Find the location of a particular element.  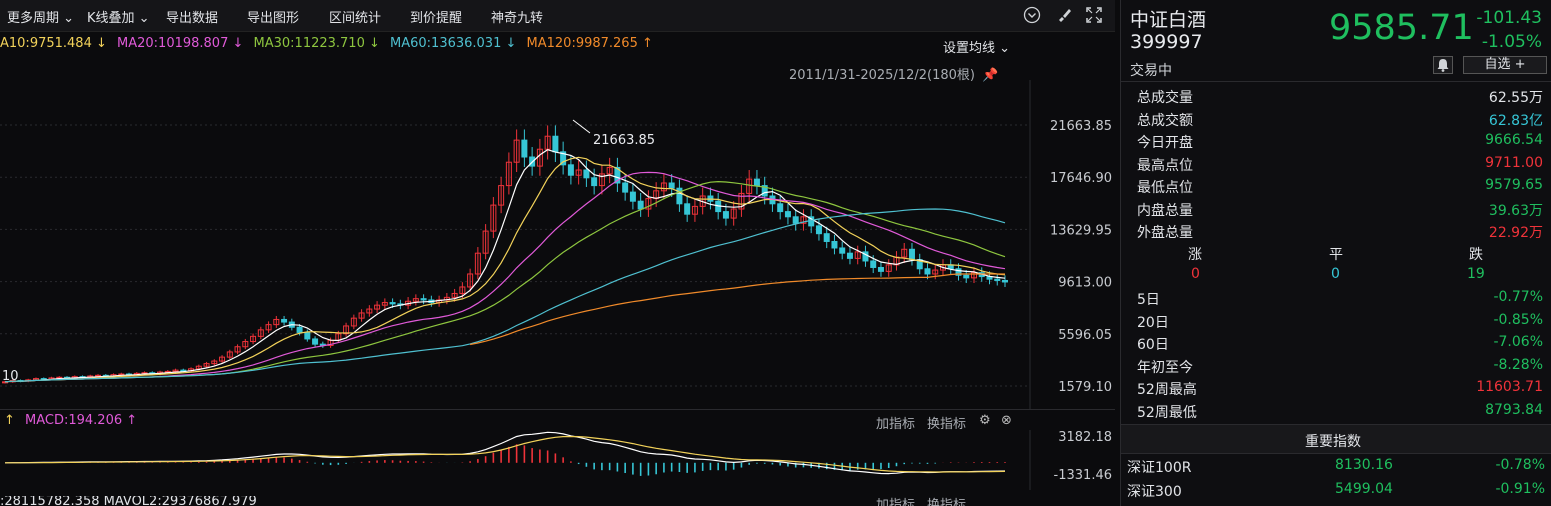

stat-row: 最高点位 9711.00 is located at coordinates (1340, 166).